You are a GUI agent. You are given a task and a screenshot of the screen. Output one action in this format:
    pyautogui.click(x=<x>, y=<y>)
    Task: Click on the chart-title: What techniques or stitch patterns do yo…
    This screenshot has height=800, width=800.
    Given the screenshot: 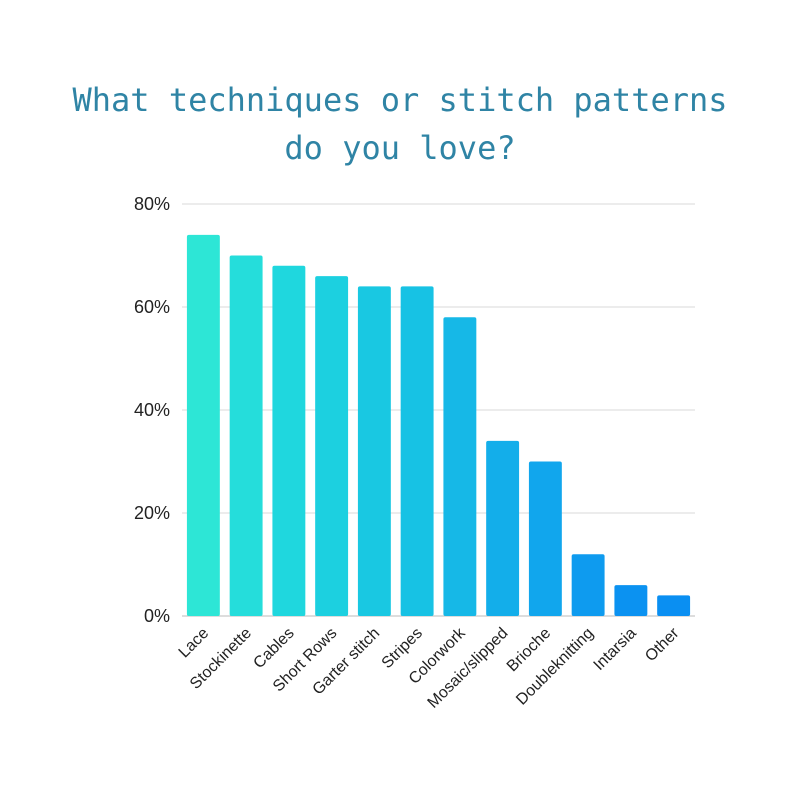 What is the action you would take?
    pyautogui.click(x=400, y=124)
    